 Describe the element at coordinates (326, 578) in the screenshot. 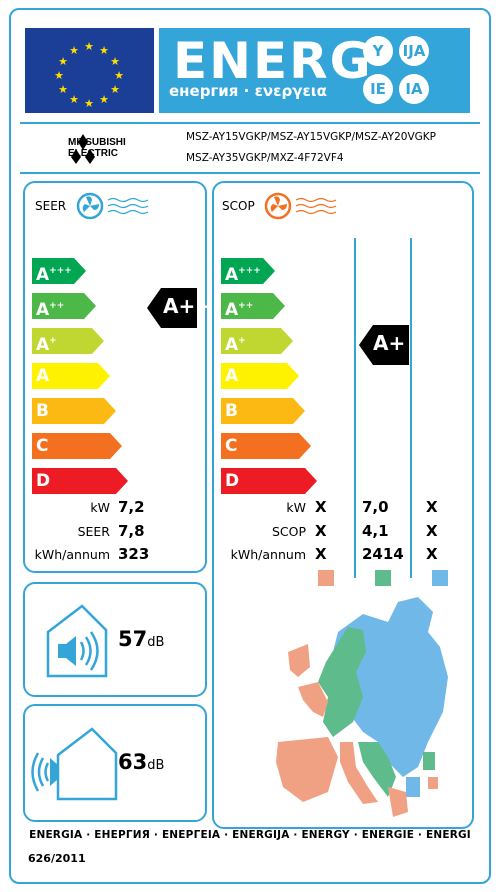

I see `warm-zone-swatch` at that location.